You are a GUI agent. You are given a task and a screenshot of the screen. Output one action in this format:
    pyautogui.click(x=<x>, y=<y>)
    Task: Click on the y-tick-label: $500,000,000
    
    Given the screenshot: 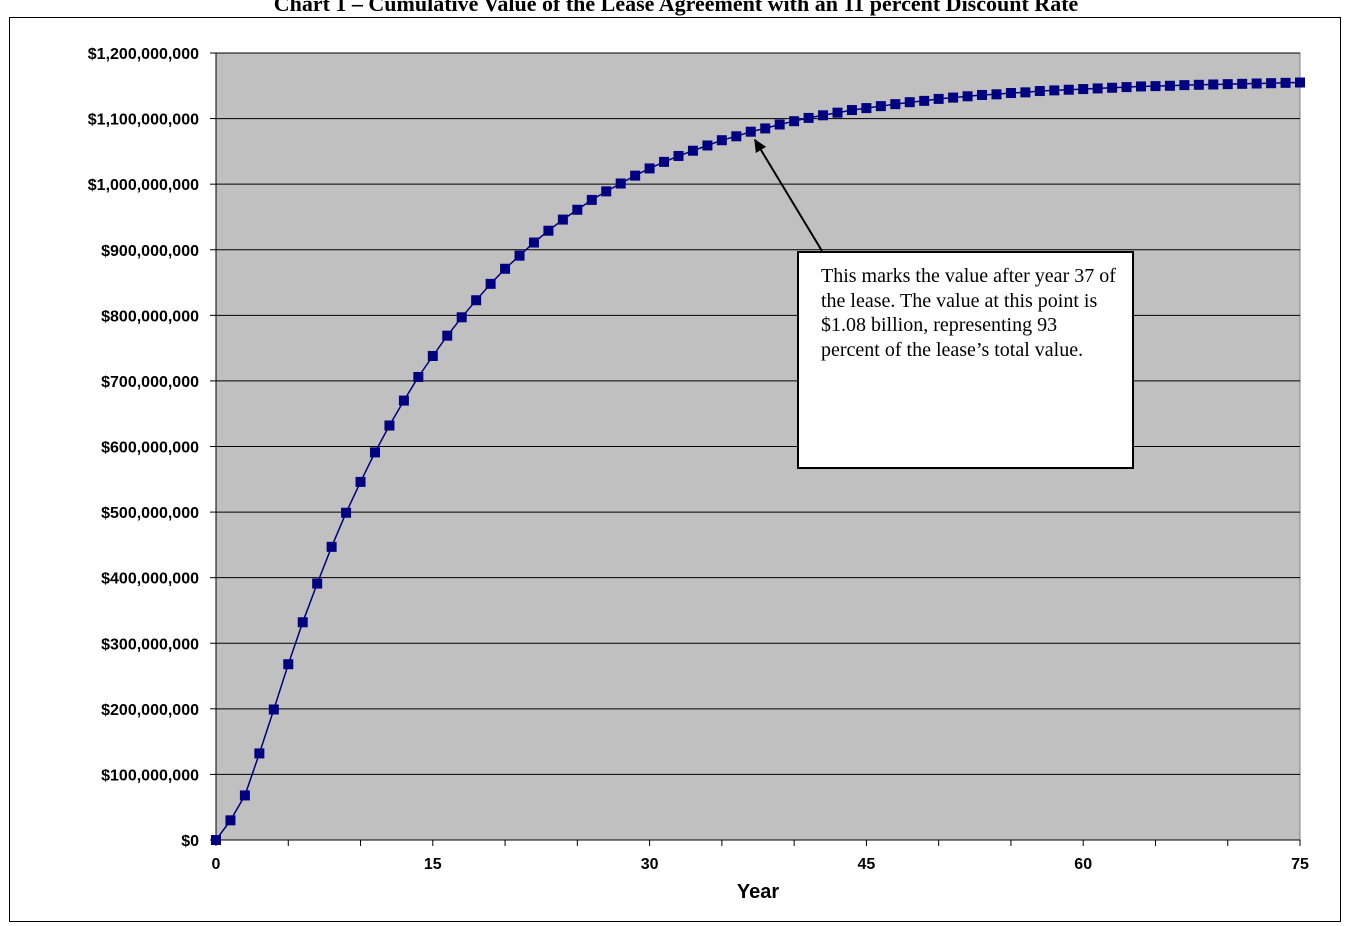 What is the action you would take?
    pyautogui.click(x=150, y=513)
    